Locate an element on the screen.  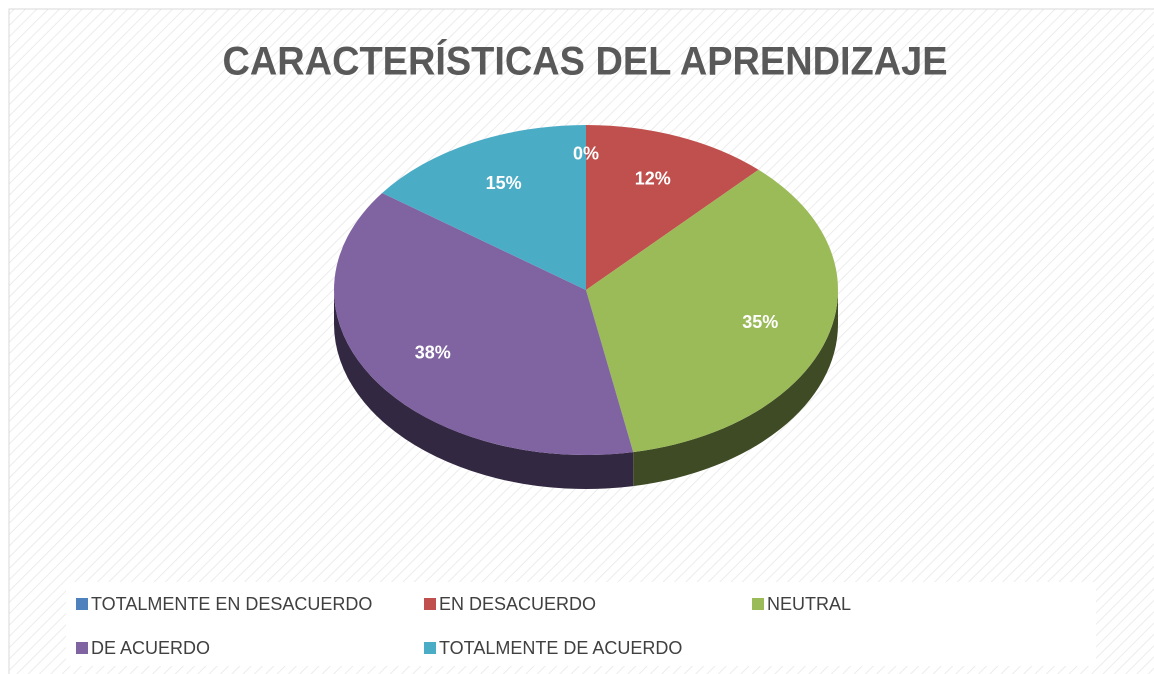
legend-box is located at coordinates (581, 624).